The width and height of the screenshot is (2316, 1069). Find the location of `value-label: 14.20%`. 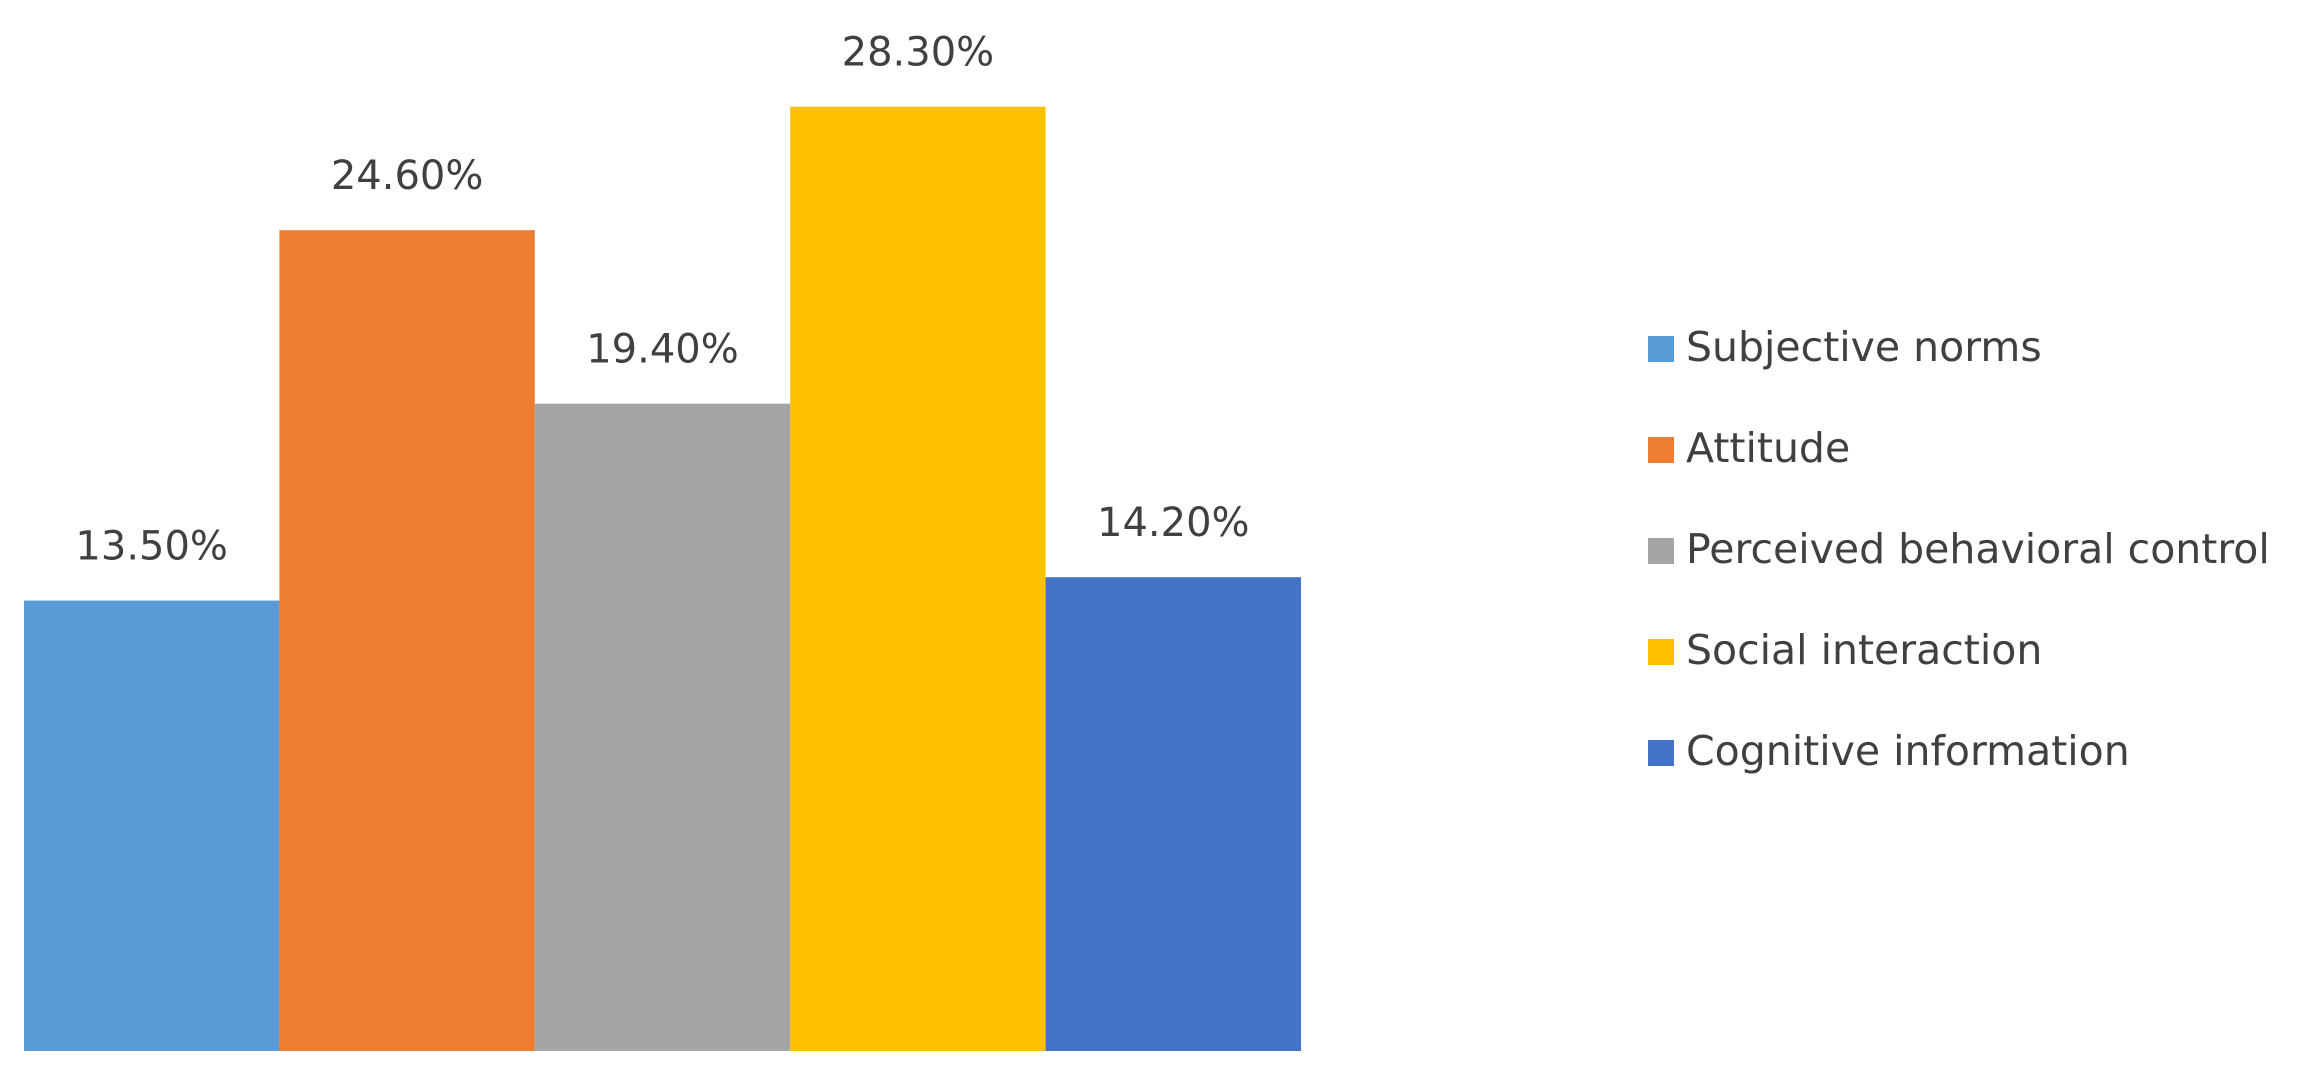

value-label: 14.20% is located at coordinates (1173, 523).